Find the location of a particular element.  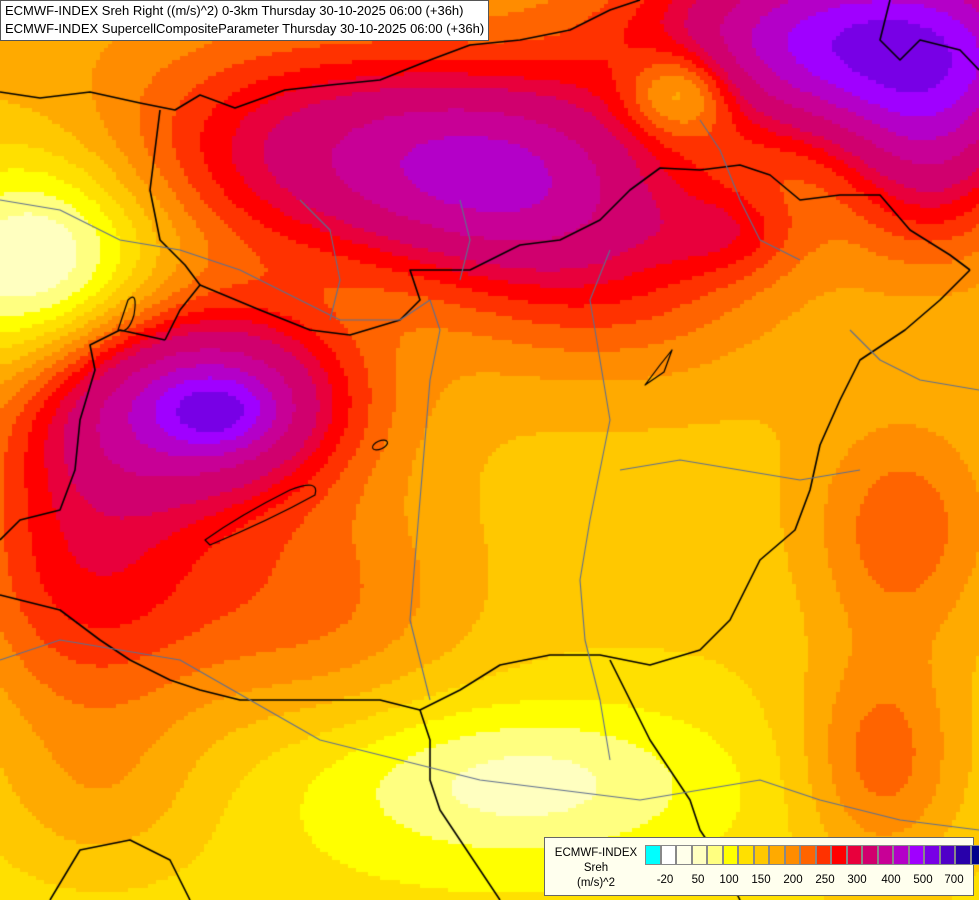

legend-tick-9: 700 is located at coordinates (954, 880).